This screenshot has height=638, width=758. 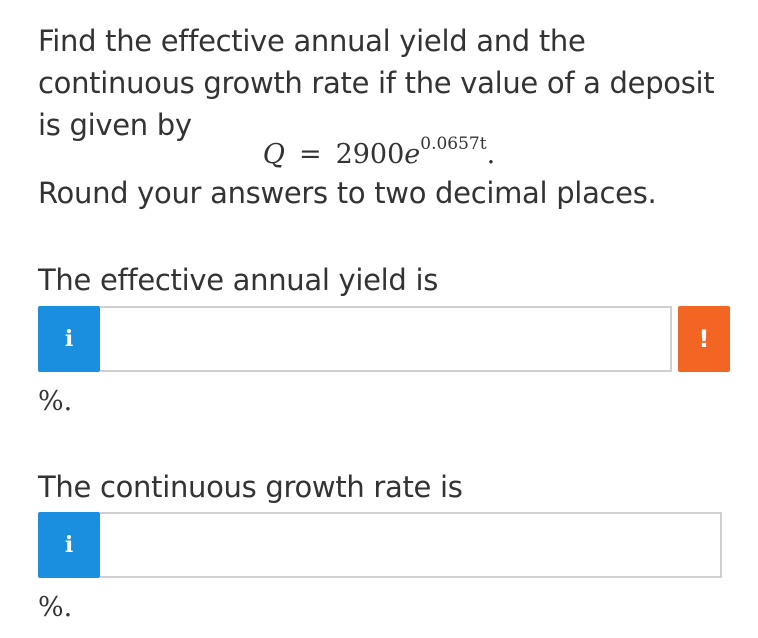 What do you see at coordinates (412, 154) in the screenshot?
I see `equation-base: e` at bounding box center [412, 154].